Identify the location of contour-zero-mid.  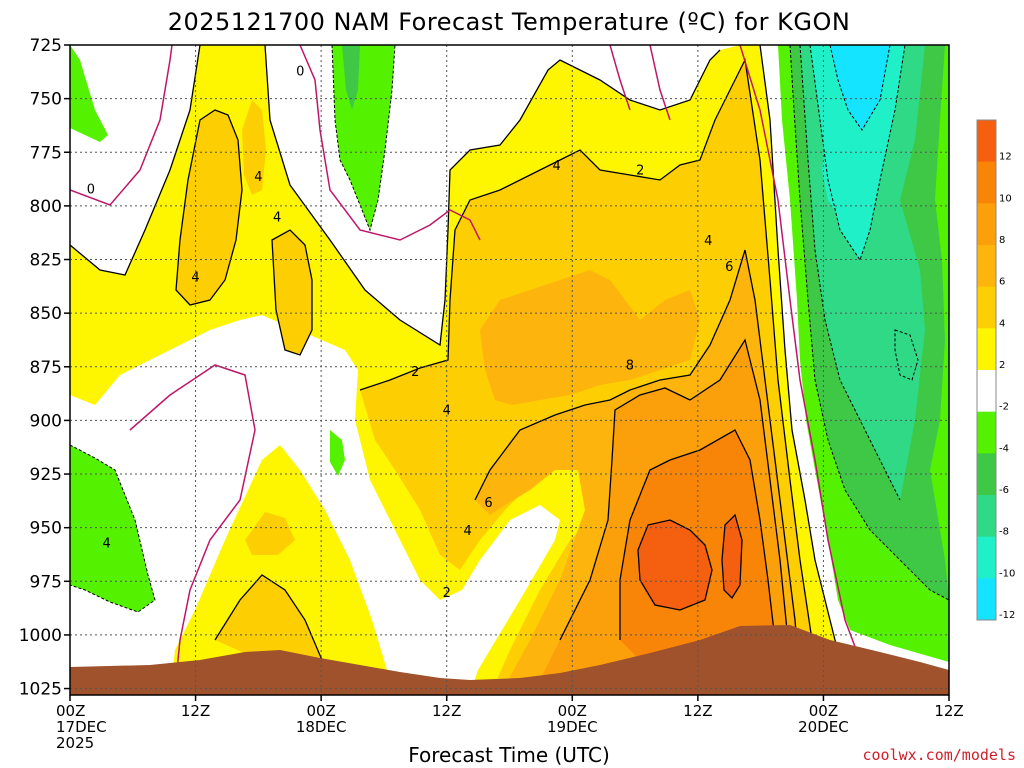
(390, 143).